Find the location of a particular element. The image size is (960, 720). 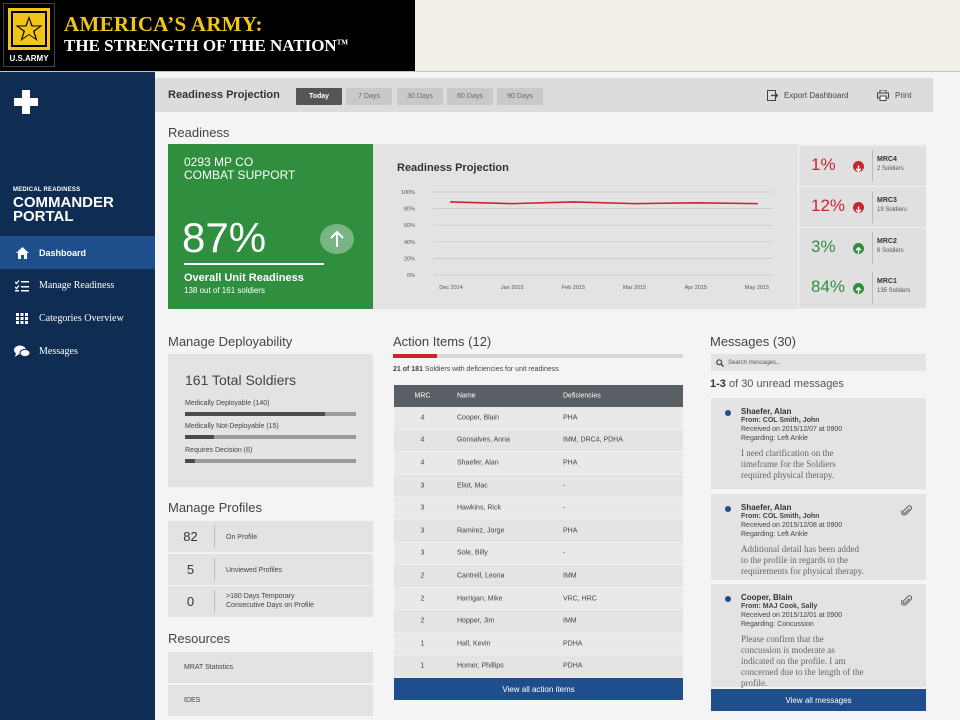

cell-name: Harrigan, Mike is located at coordinates (480, 599).